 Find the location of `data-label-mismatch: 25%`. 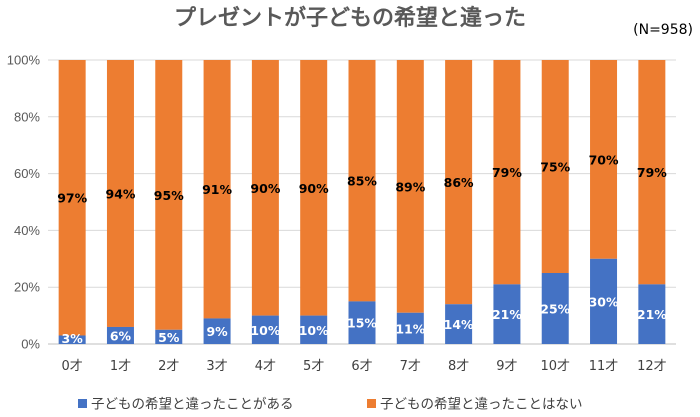

data-label-mismatch: 25% is located at coordinates (555, 309).